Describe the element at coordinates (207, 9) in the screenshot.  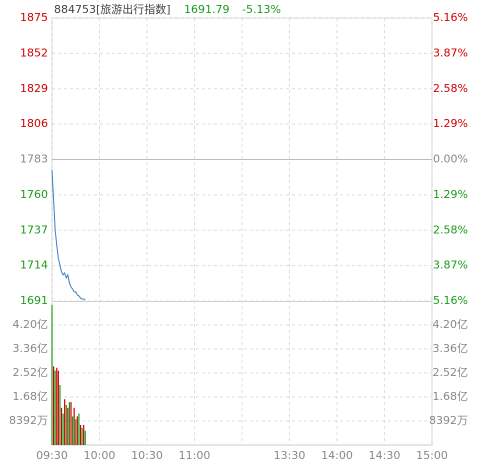
I see `last-price: 1691.79` at that location.